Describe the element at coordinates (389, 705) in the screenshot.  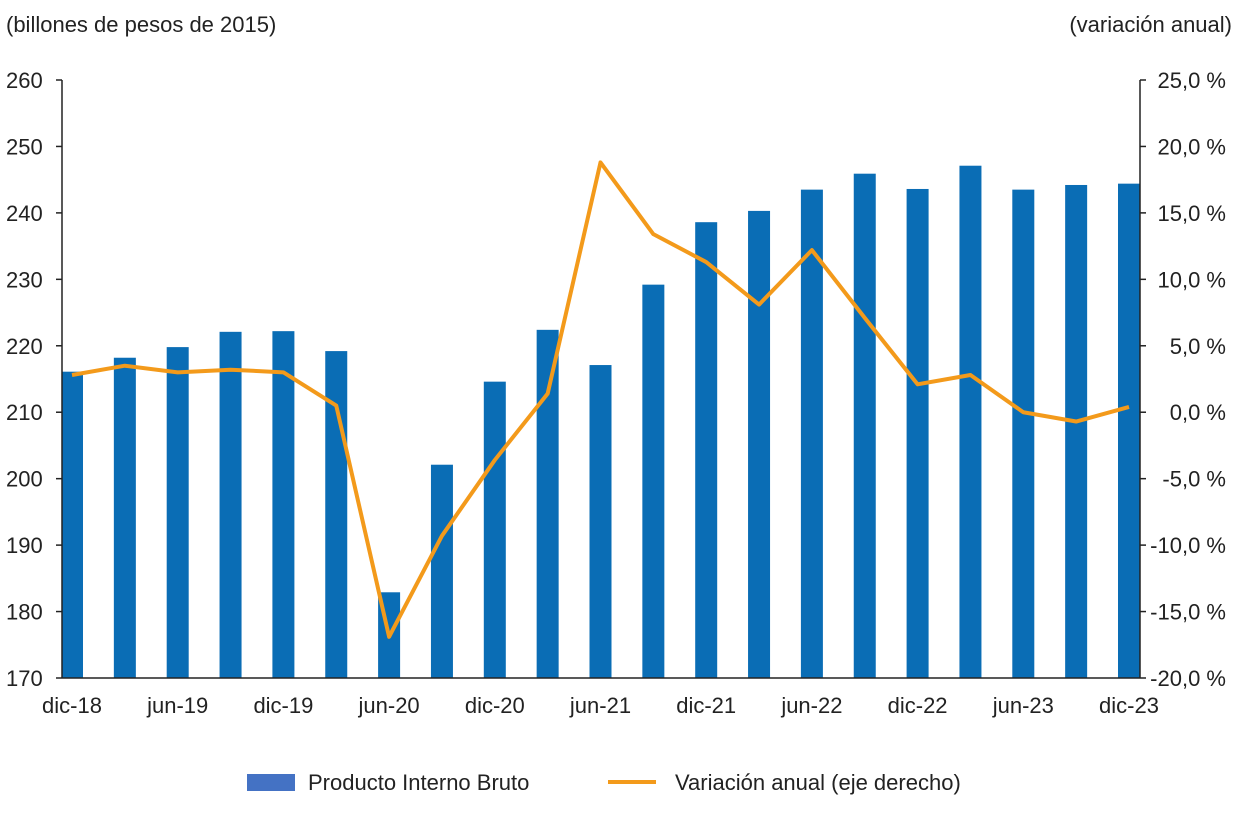
I see `x-tick-label: jun-20` at that location.